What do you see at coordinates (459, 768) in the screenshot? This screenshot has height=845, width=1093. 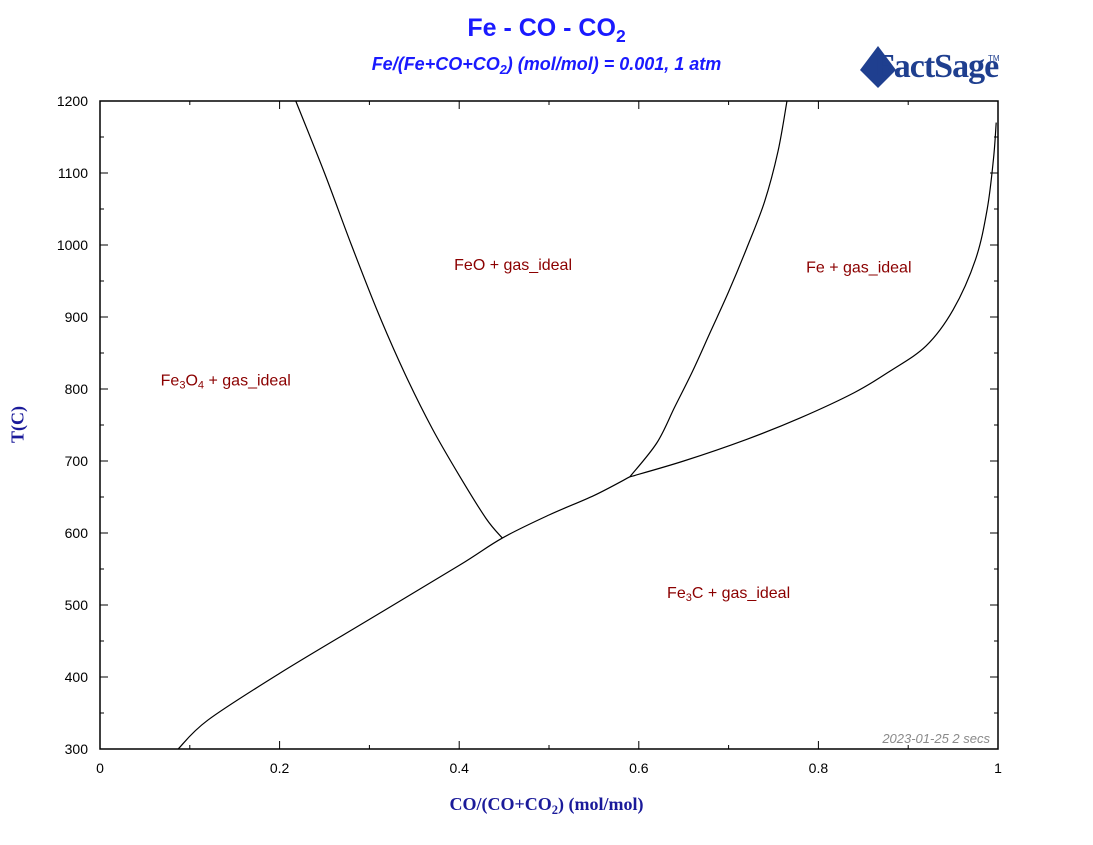 I see `x-tick-label: 0.4` at bounding box center [459, 768].